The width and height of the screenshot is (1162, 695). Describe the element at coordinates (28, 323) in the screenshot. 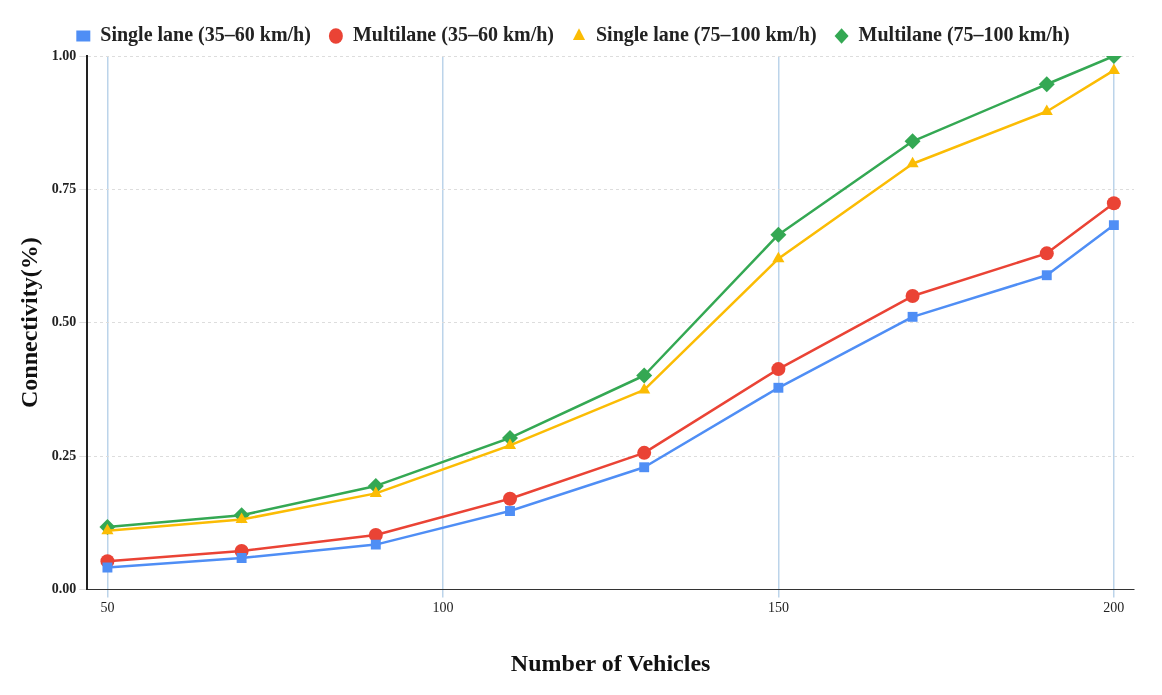

I see `y-axis-title: Connectivity(%)` at that location.